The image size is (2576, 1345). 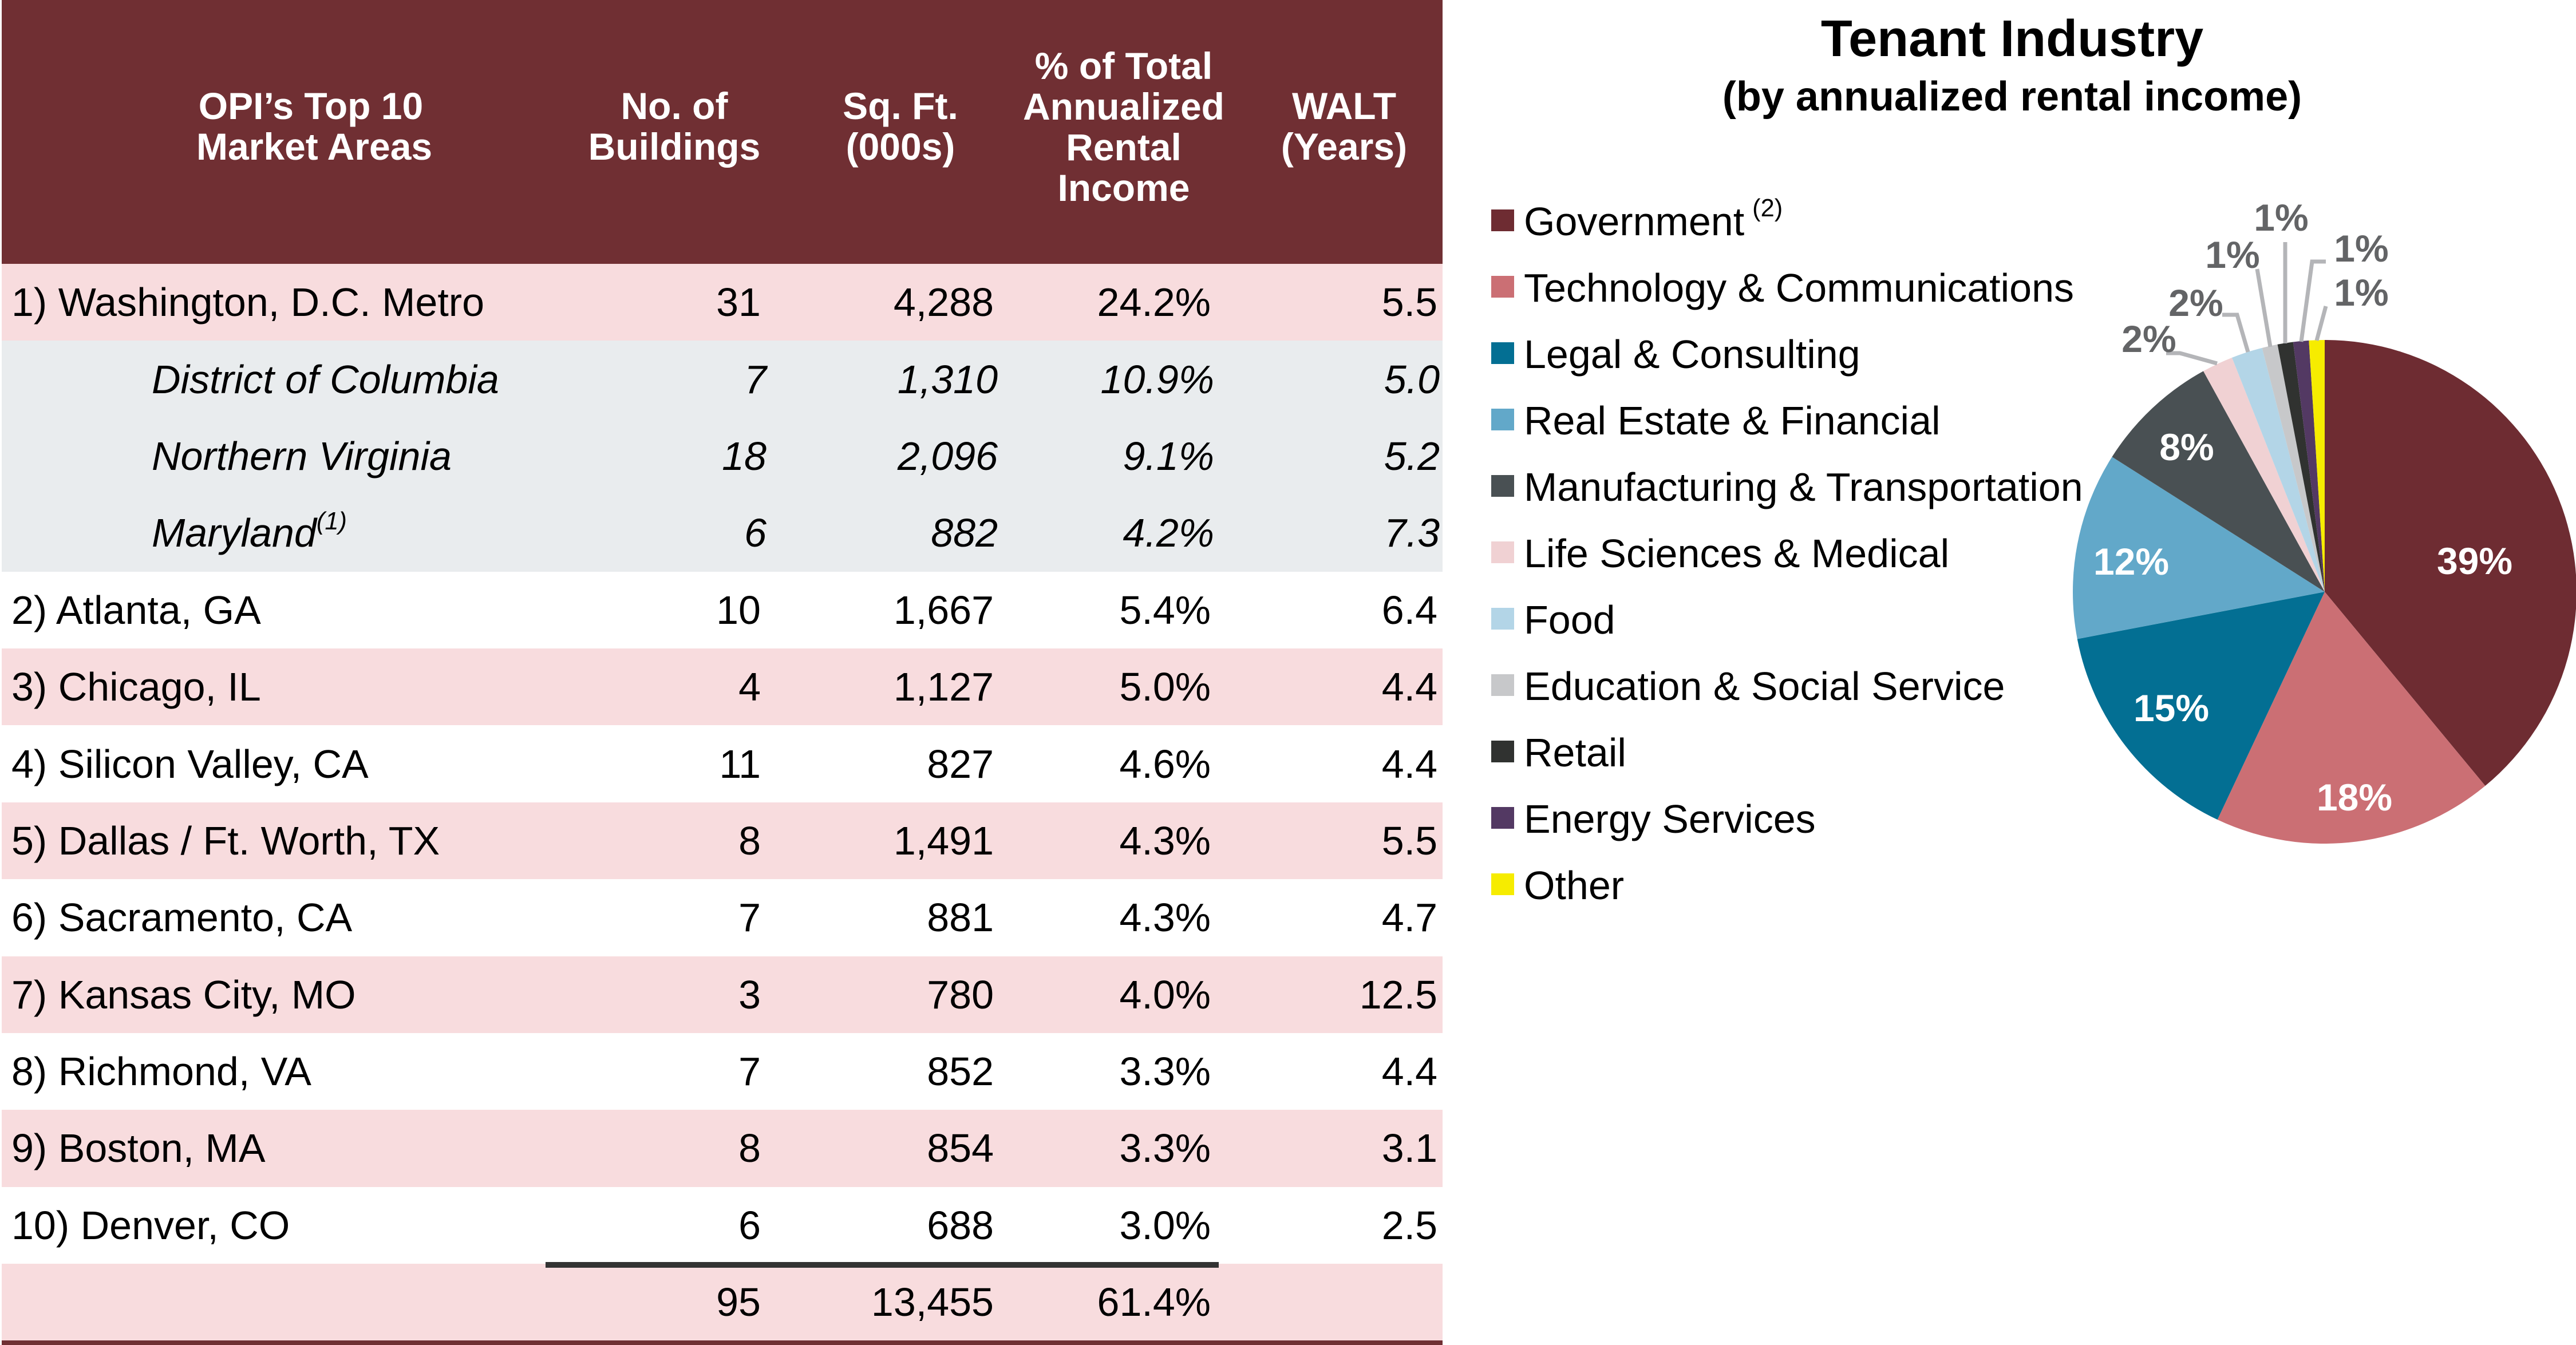 What do you see at coordinates (744, 455) in the screenshot?
I see `row-buildings: 18` at bounding box center [744, 455].